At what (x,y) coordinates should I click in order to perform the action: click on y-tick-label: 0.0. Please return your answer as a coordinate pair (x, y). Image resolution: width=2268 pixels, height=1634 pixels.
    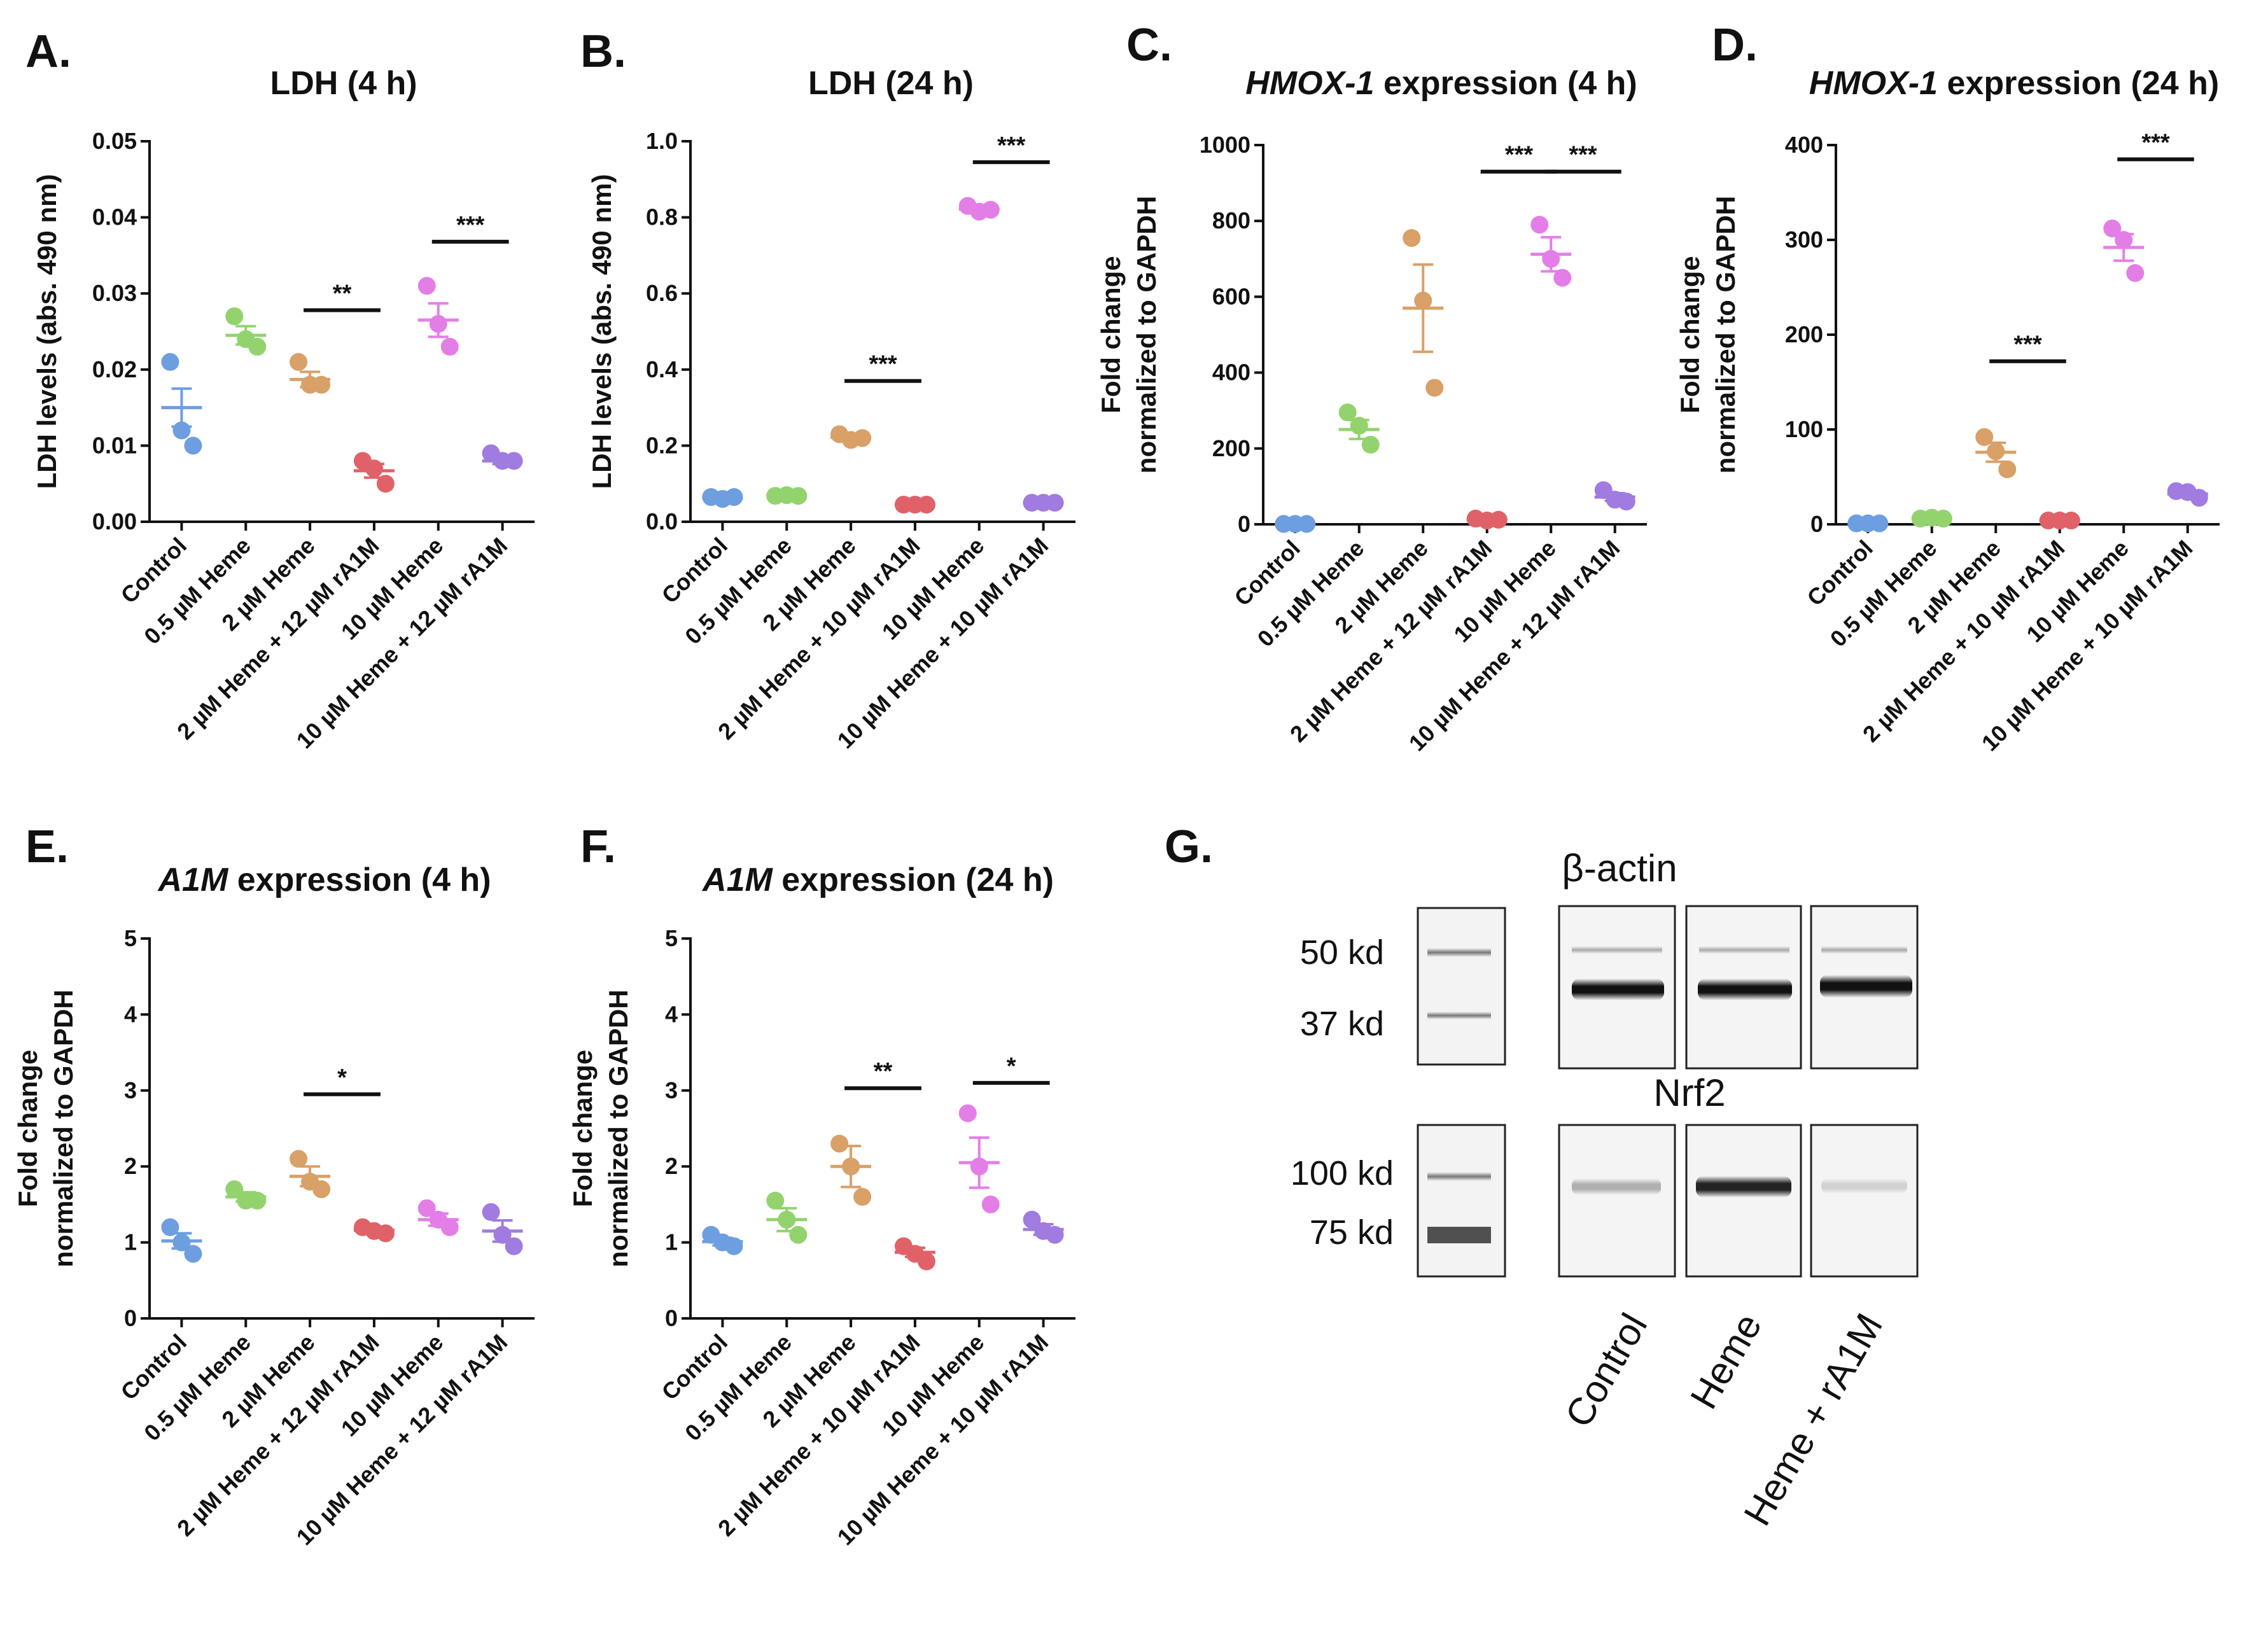
    Looking at the image, I should click on (662, 521).